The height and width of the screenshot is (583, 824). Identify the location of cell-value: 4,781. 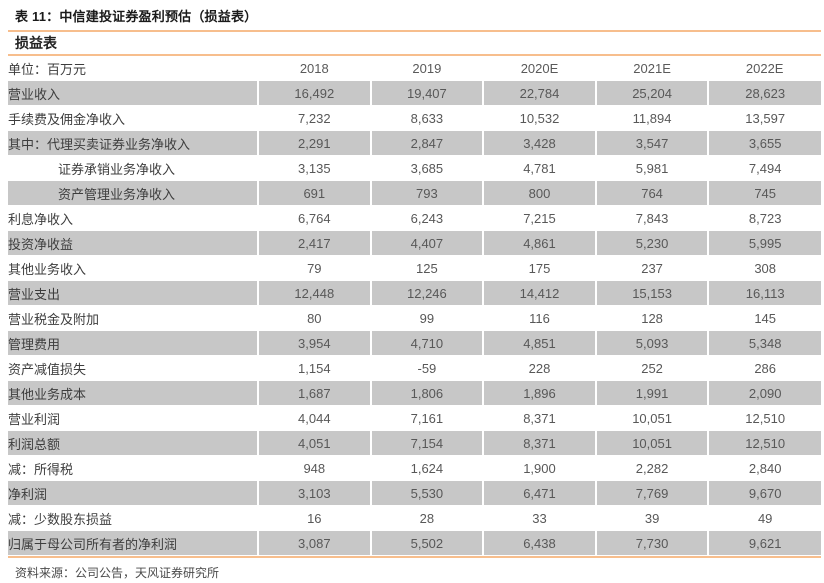
(539, 168).